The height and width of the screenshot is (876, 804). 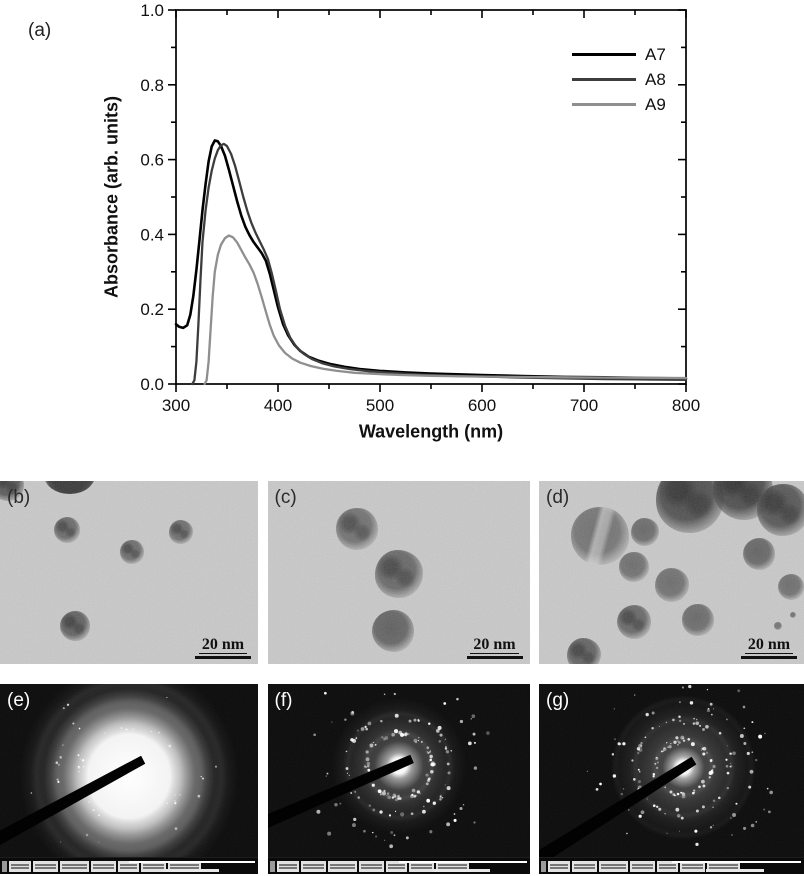 What do you see at coordinates (619, 54) in the screenshot?
I see `legend-entry: A7` at bounding box center [619, 54].